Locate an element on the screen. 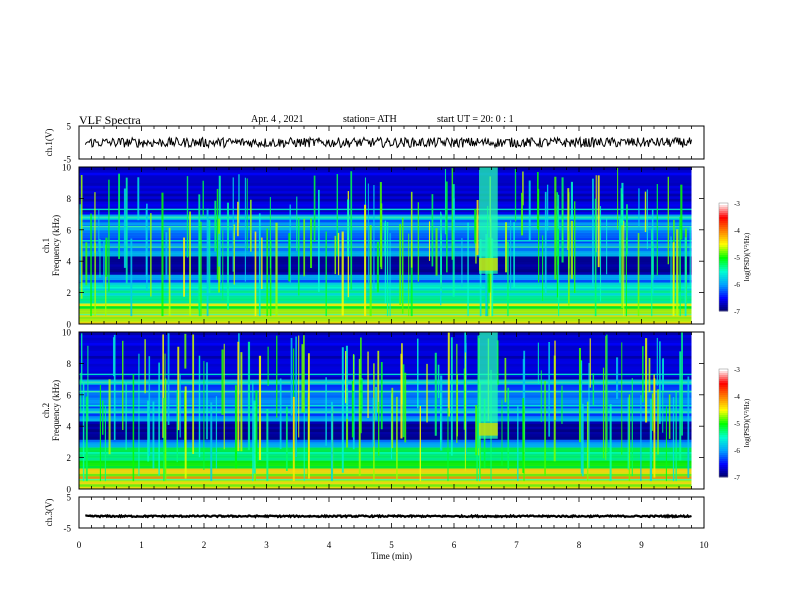 This screenshot has height=612, width=792. x-tick-label: 4 is located at coordinates (329, 545).